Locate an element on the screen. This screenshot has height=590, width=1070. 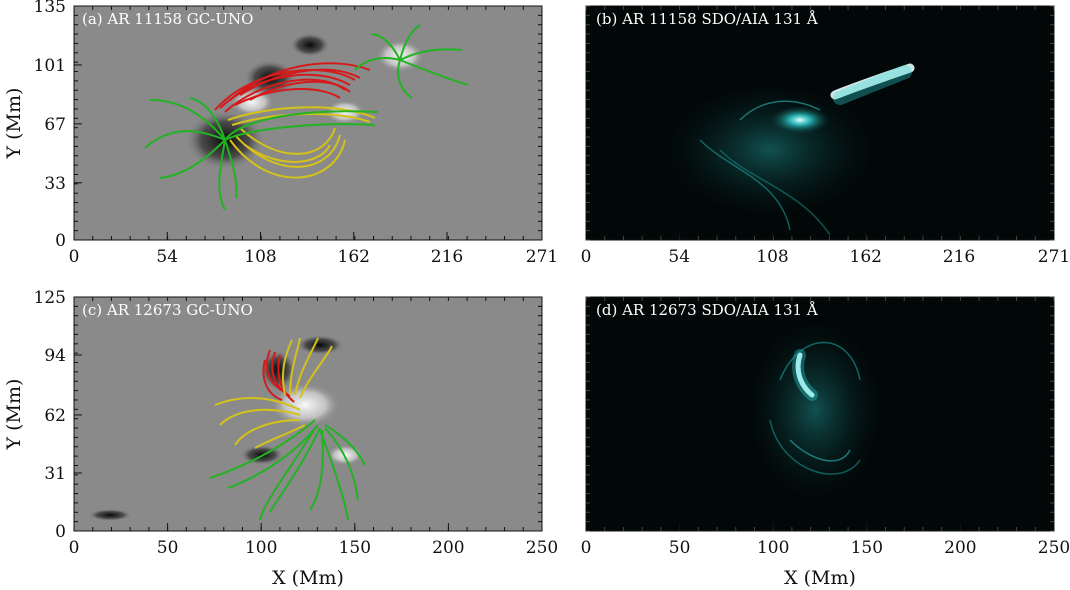
panel-d-emission is located at coordinates (815, 410).